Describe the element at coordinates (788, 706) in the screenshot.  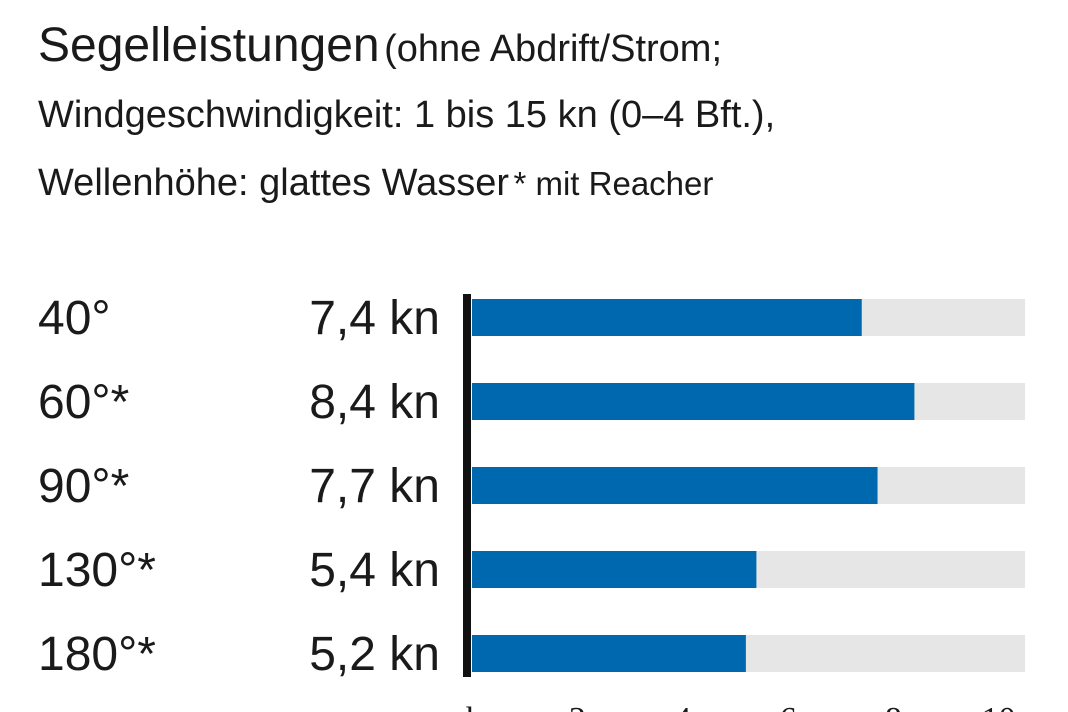
I see `x-tick-label: 6` at that location.